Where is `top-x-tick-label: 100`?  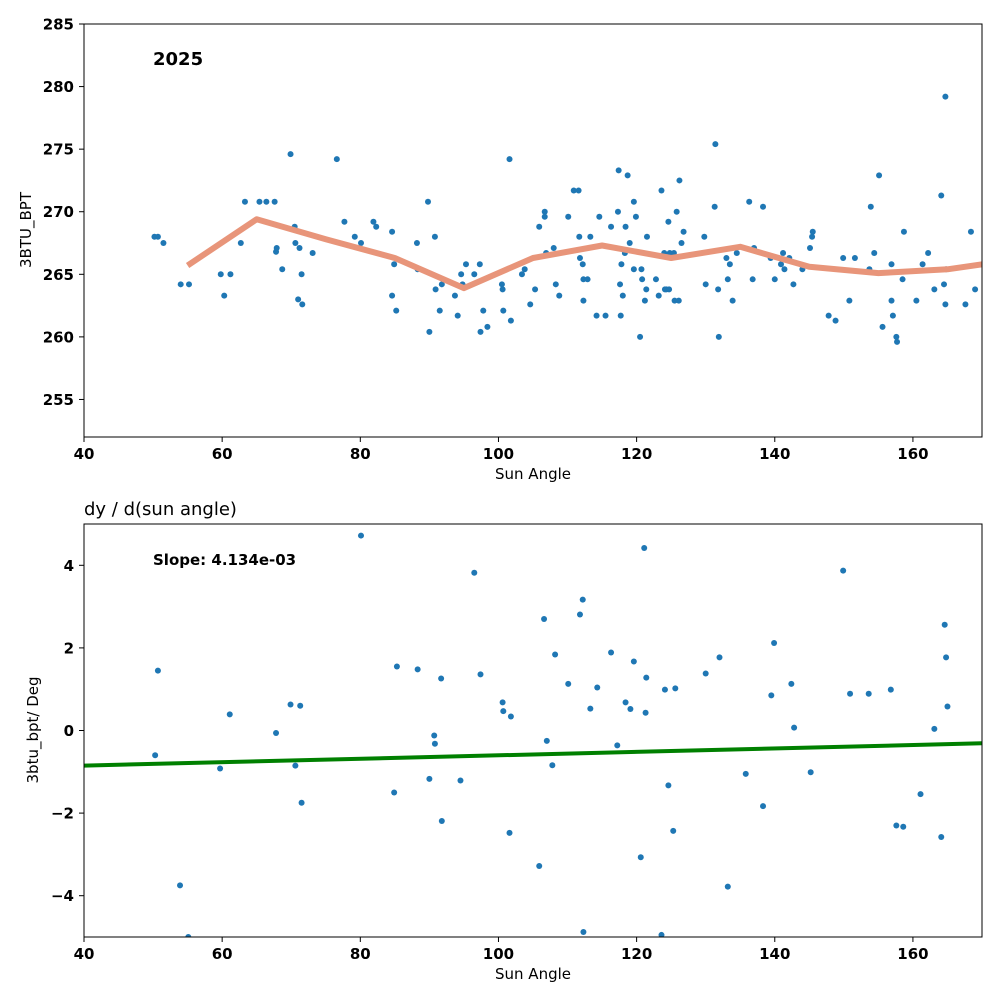 top-x-tick-label: 100 is located at coordinates (498, 454).